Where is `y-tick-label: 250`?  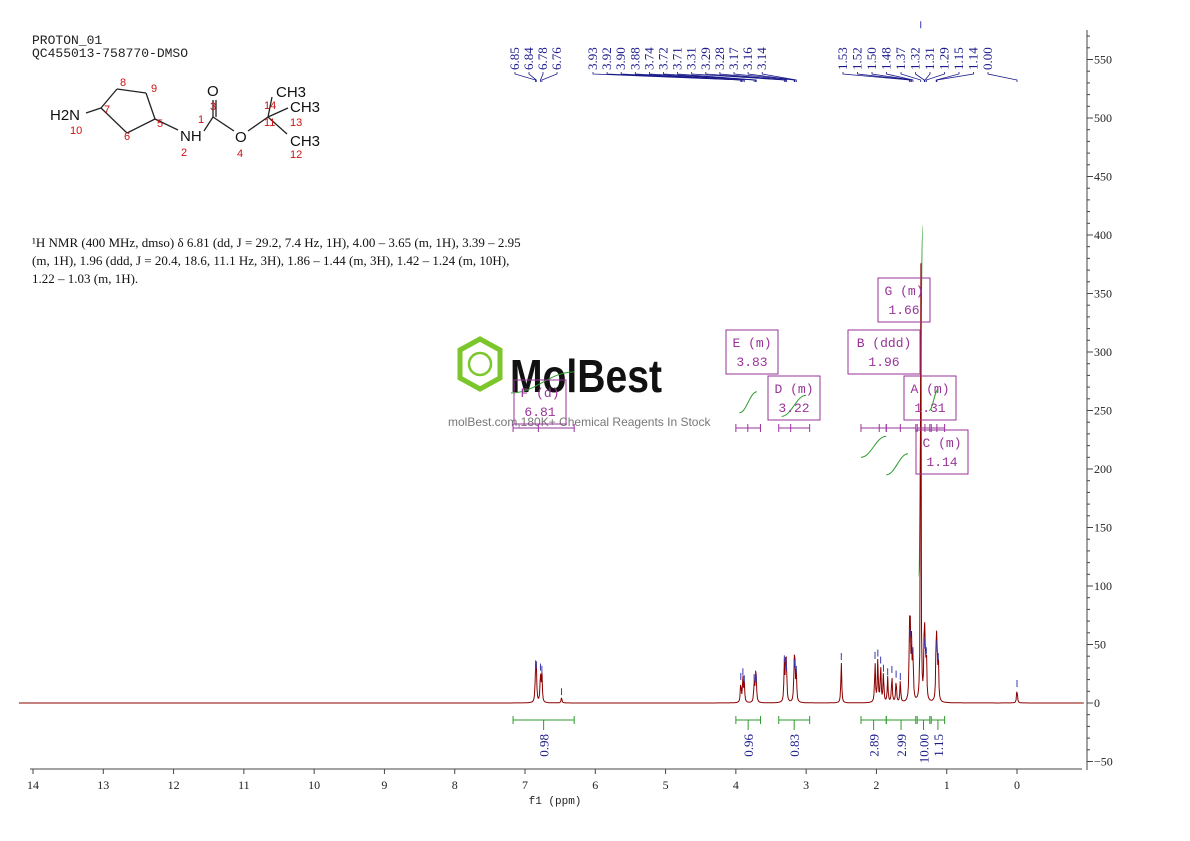 y-tick-label: 250 is located at coordinates (1103, 411).